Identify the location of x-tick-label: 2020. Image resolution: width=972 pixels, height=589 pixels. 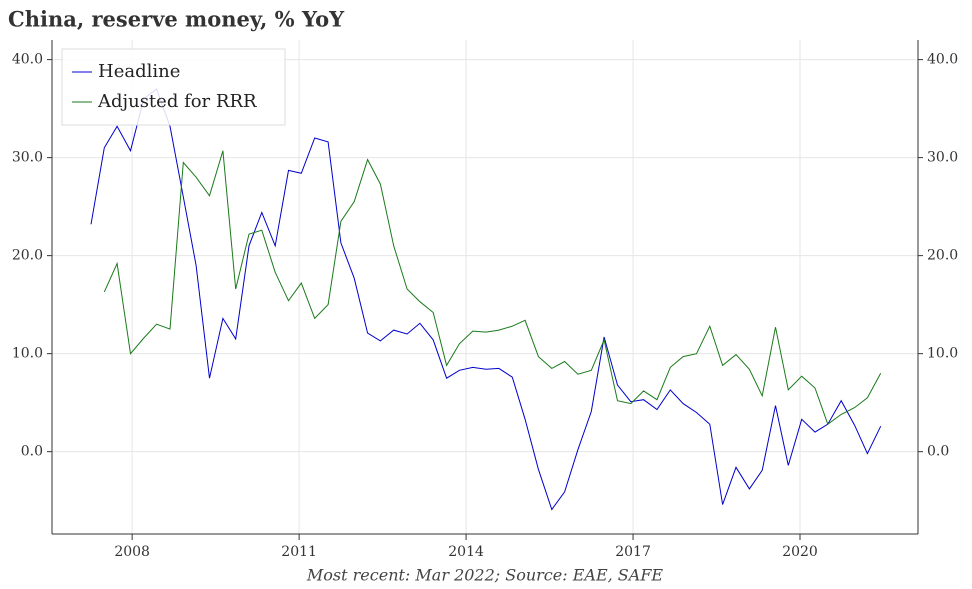
(800, 552).